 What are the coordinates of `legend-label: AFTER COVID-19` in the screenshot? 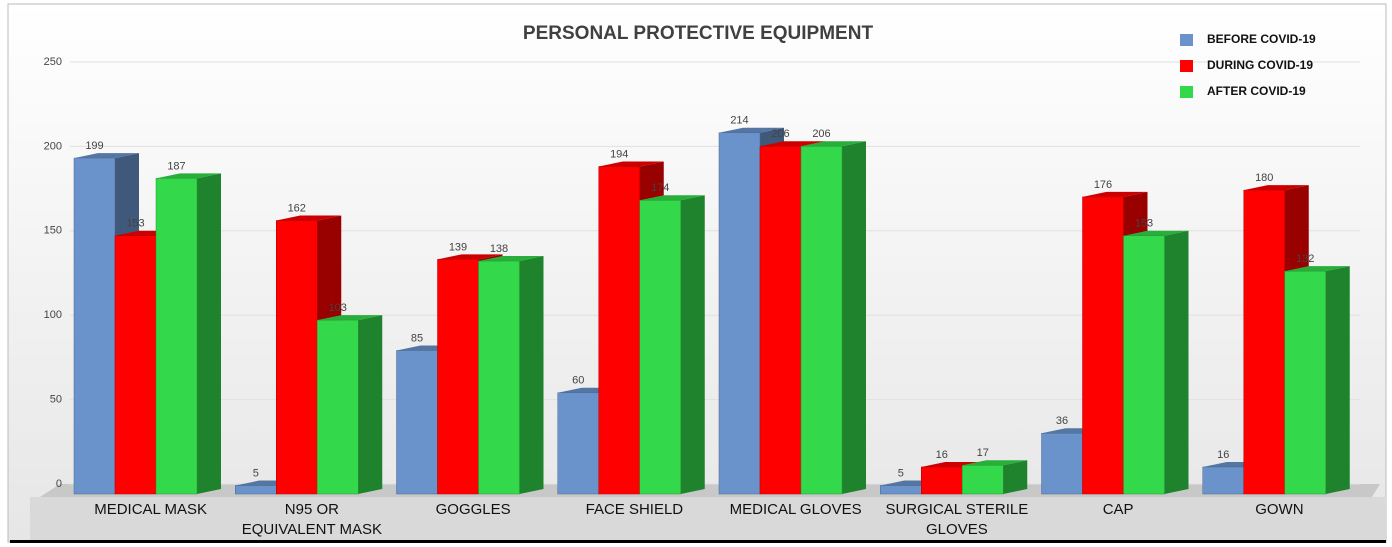 It's located at (1256, 91).